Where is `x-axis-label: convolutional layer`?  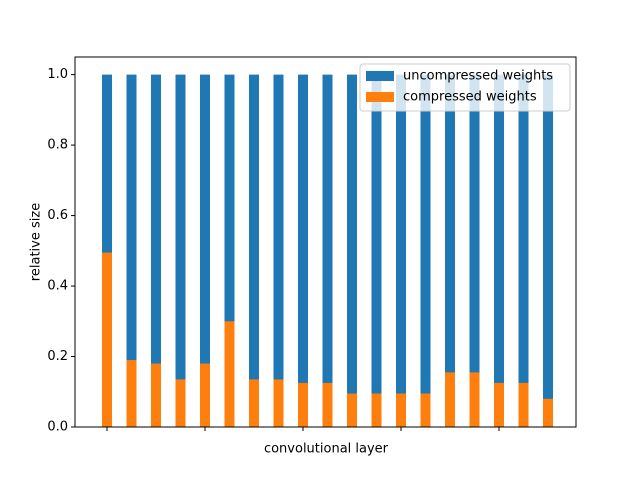 x-axis-label: convolutional layer is located at coordinates (326, 449).